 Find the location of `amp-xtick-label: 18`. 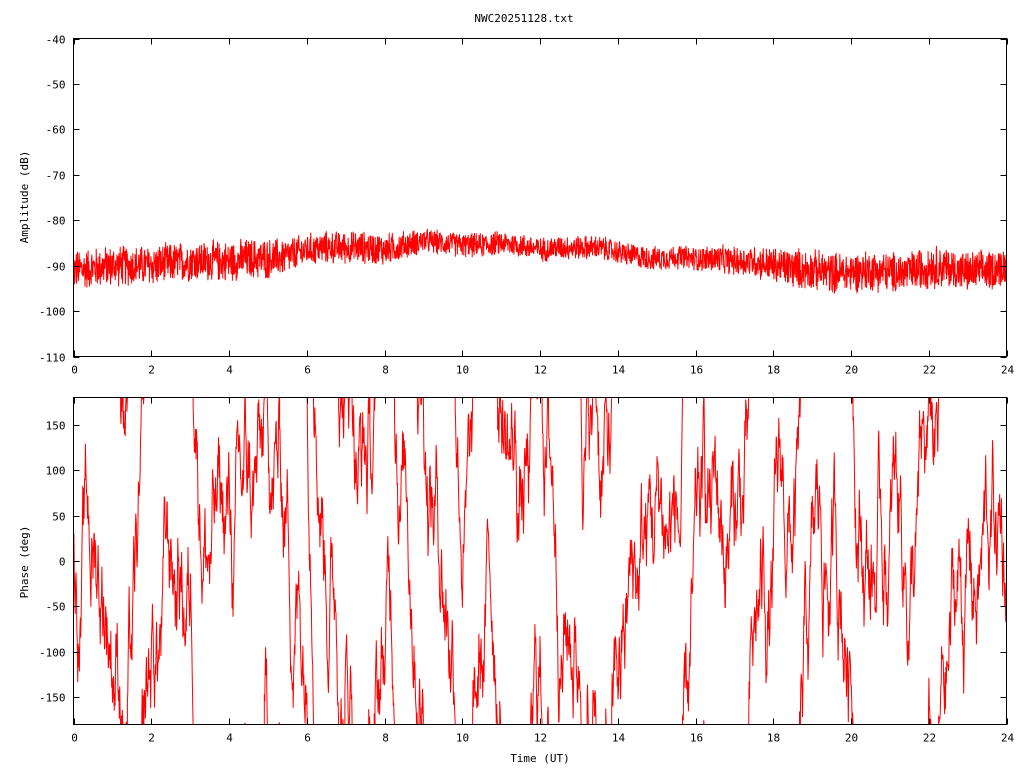

amp-xtick-label: 18 is located at coordinates (773, 370).